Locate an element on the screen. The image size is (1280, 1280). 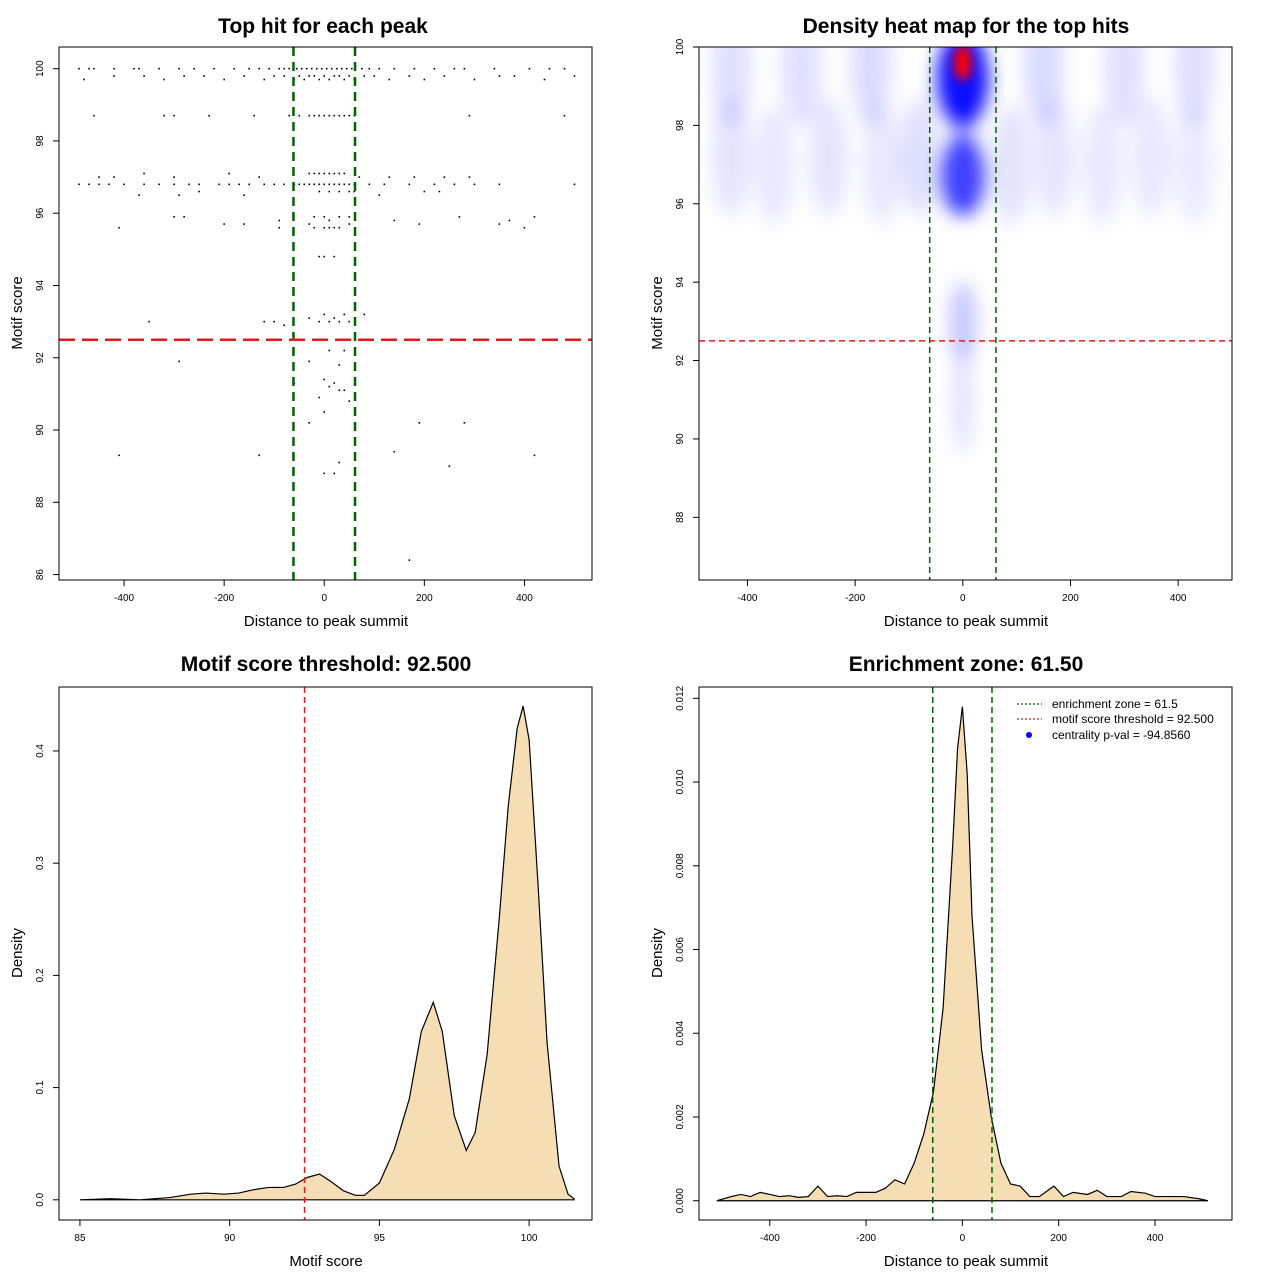
y-tick-label: 0.2 is located at coordinates (40, 975).